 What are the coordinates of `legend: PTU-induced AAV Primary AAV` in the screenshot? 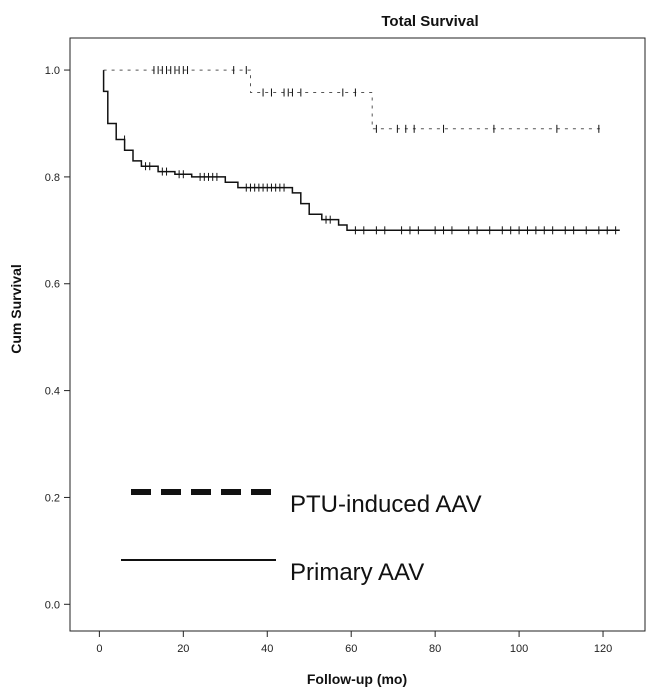 It's located at (301, 537).